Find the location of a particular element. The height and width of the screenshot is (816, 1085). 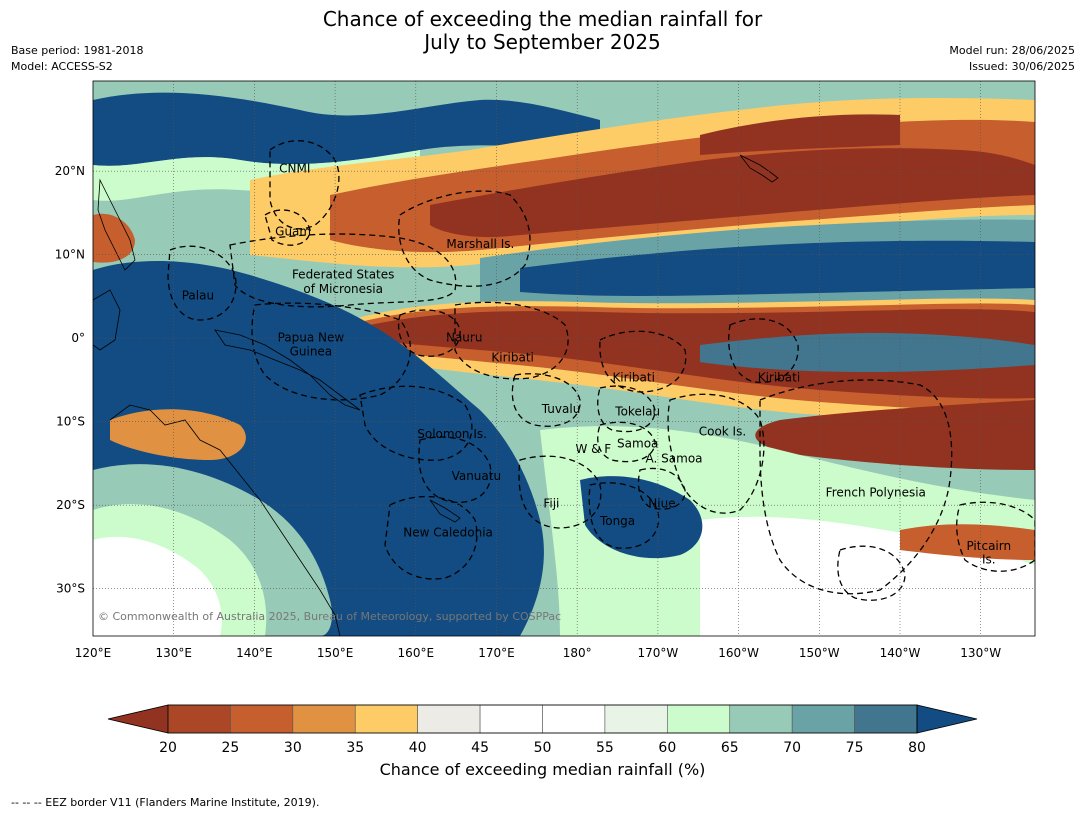

eez-tonga is located at coordinates (624, 515).